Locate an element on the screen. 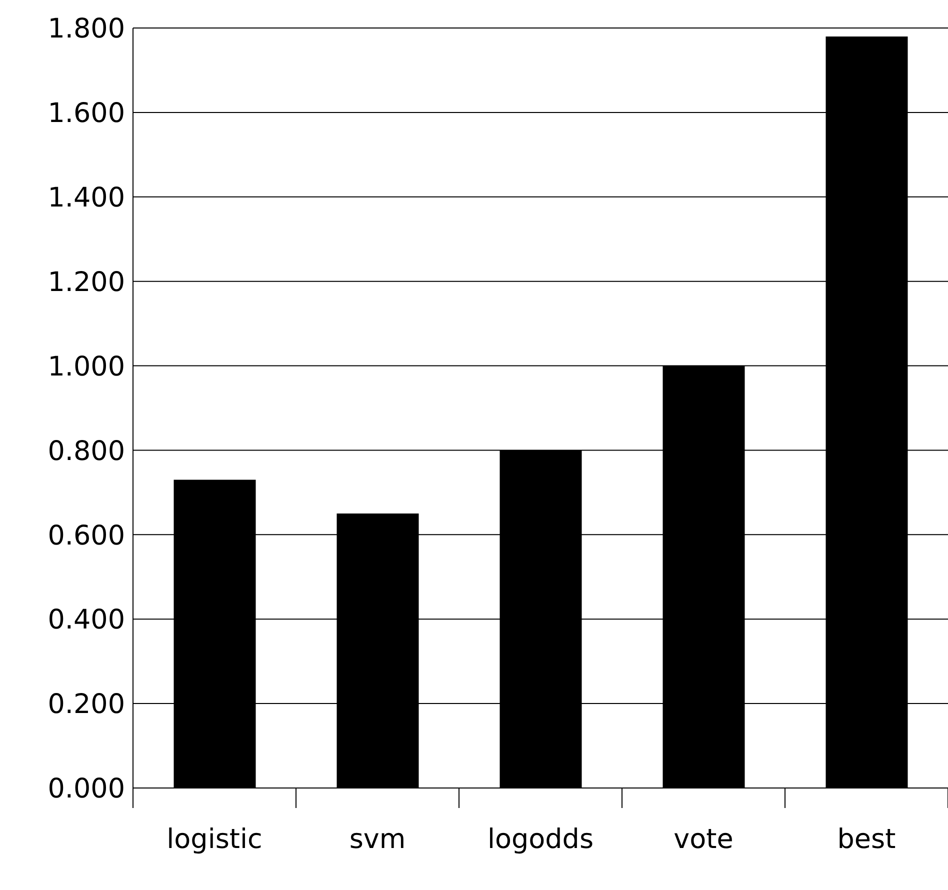 The height and width of the screenshot is (890, 948). x-tick-label: logodds is located at coordinates (540, 839).